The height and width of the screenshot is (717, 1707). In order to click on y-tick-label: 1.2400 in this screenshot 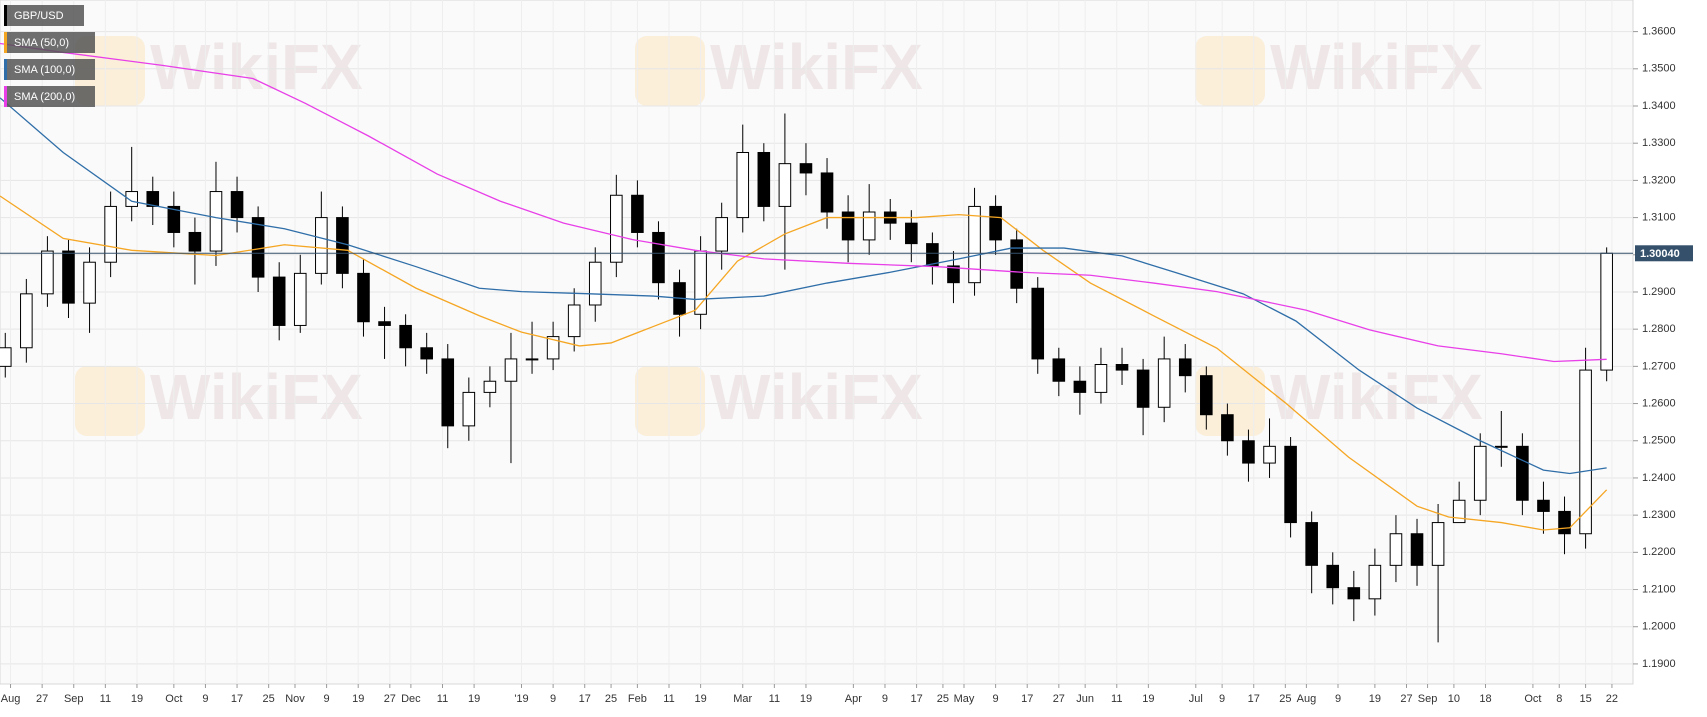, I will do `click(1659, 478)`.